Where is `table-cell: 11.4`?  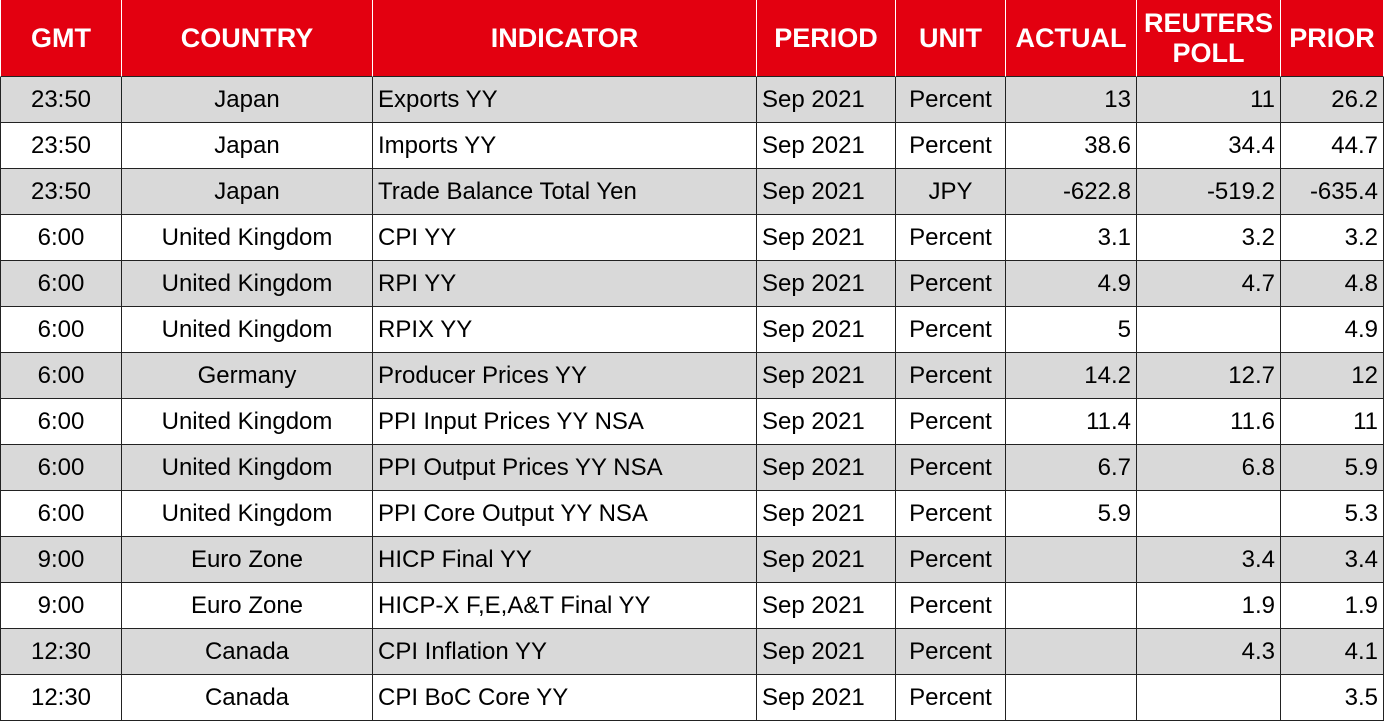 table-cell: 11.4 is located at coordinates (1071, 422).